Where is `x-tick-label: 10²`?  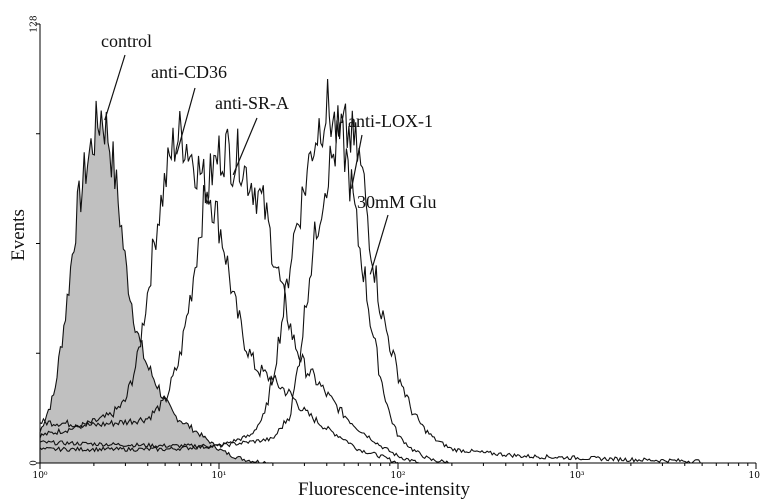 x-tick-label: 10² is located at coordinates (397, 476).